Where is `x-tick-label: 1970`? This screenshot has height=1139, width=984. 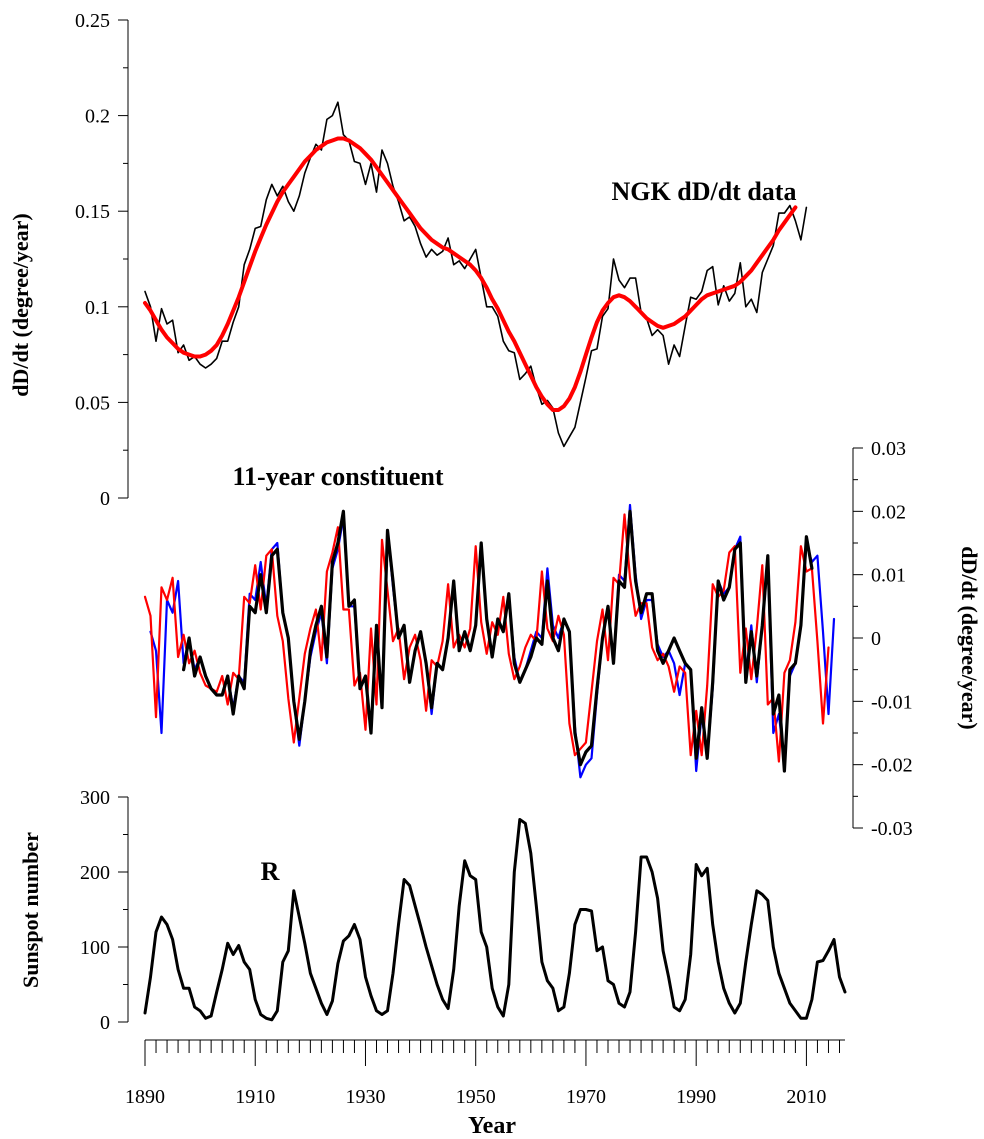 x-tick-label: 1970 is located at coordinates (586, 1097).